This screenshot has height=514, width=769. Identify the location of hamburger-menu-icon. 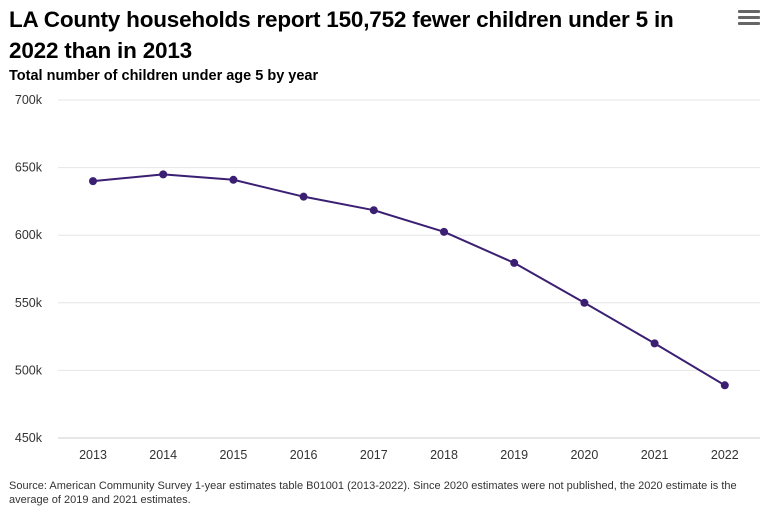
(749, 19).